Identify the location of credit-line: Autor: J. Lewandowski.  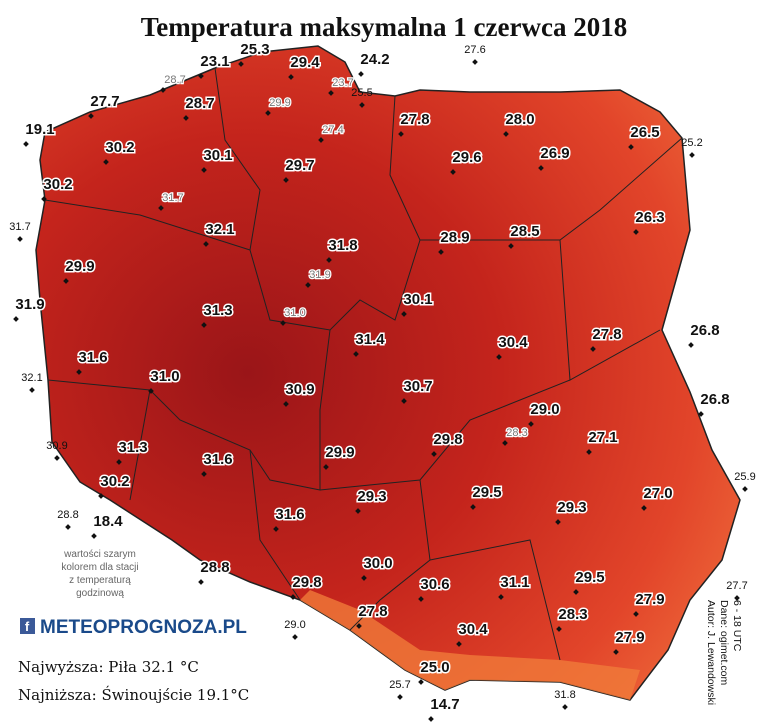
(711, 652).